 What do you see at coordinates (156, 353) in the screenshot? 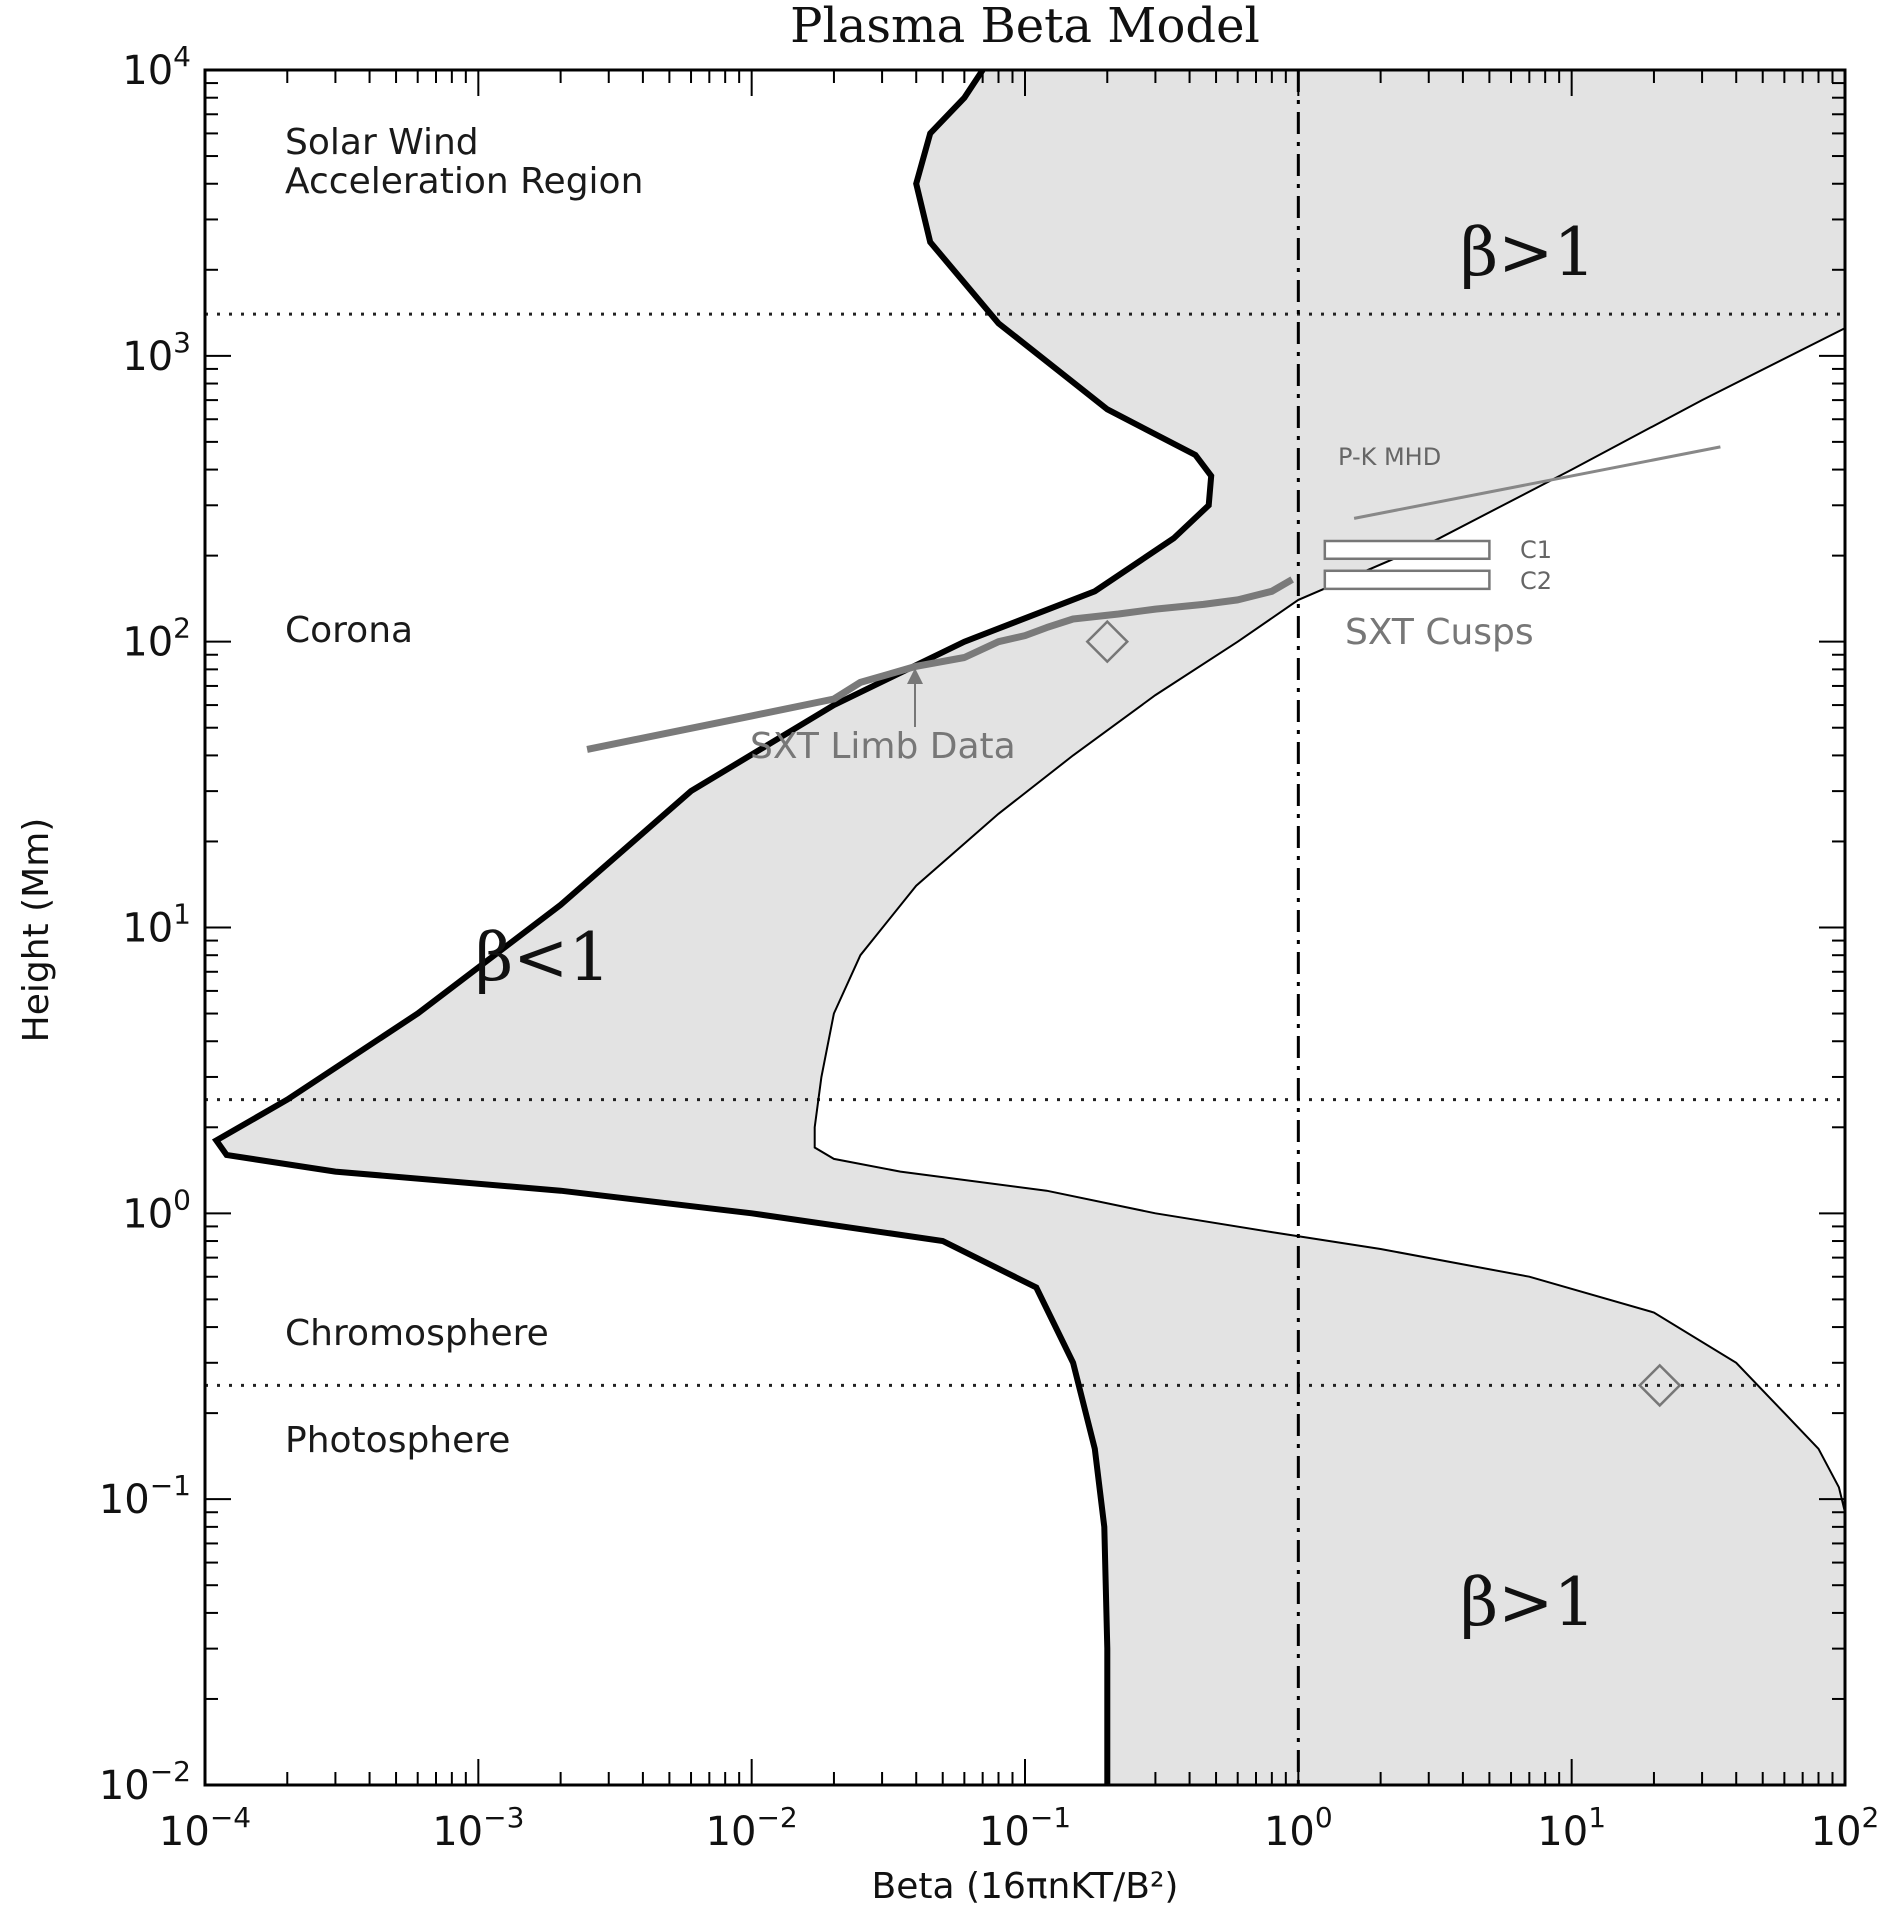
I see `y-tick-label-5: 10³` at bounding box center [156, 353].